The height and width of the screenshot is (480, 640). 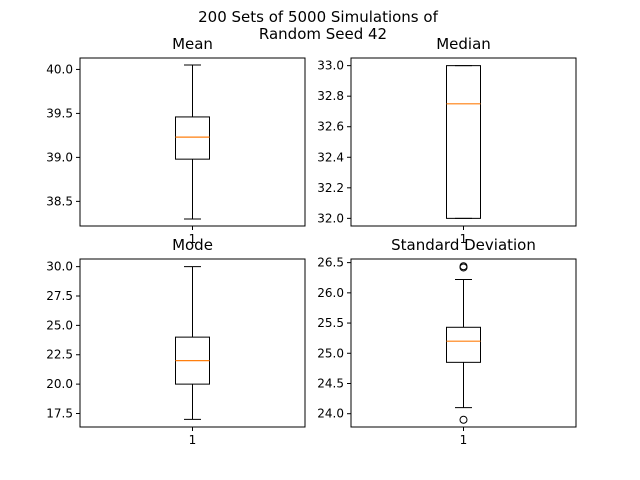 What do you see at coordinates (59, 355) in the screenshot?
I see `y-tick-label: 22.5` at bounding box center [59, 355].